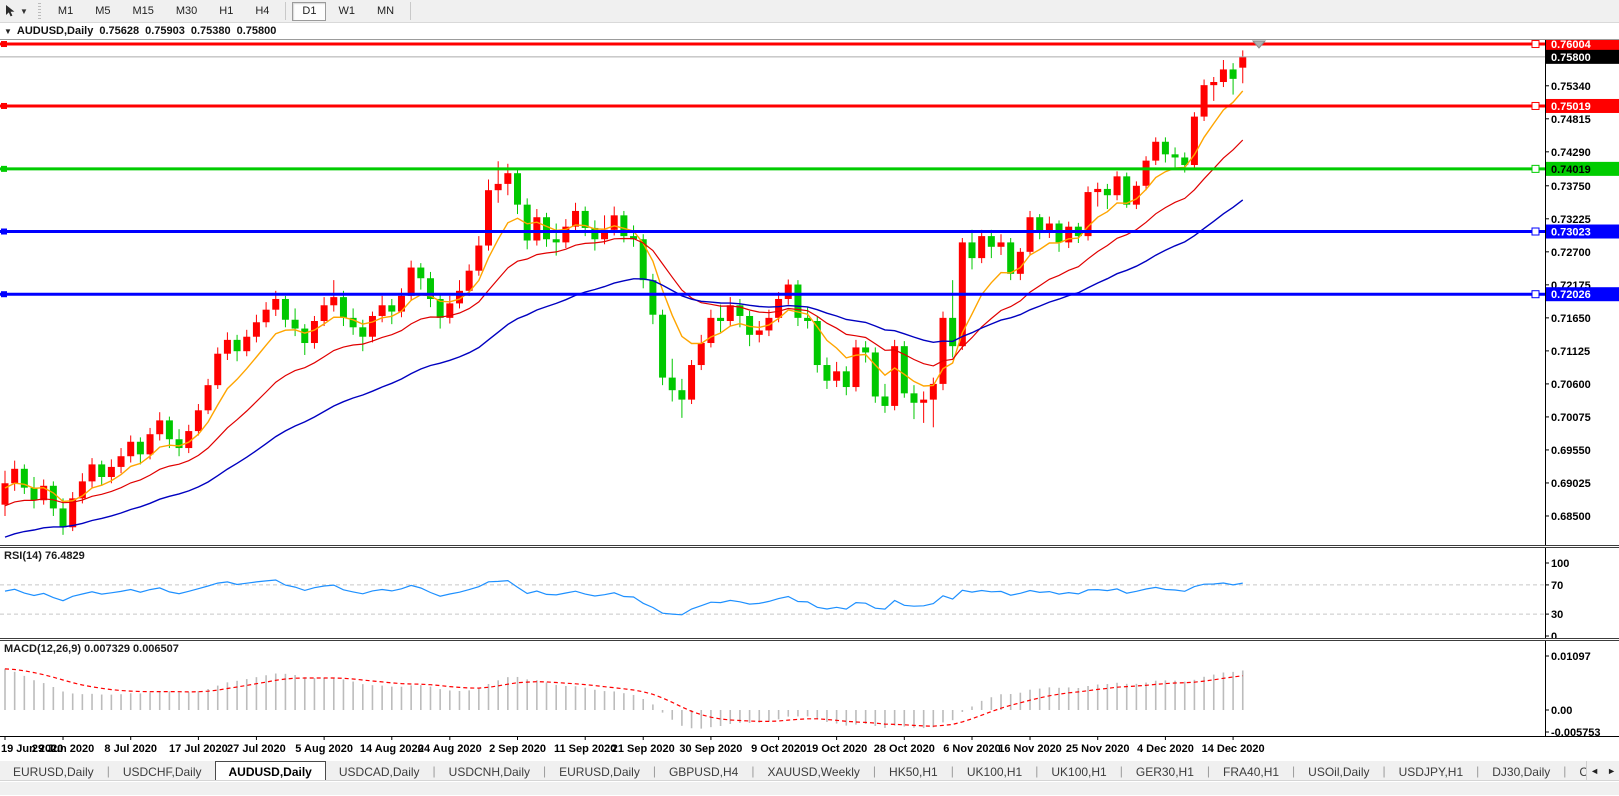 This screenshot has height=796, width=1619. I want to click on price-tick-label: 0.74290, so click(1571, 153).